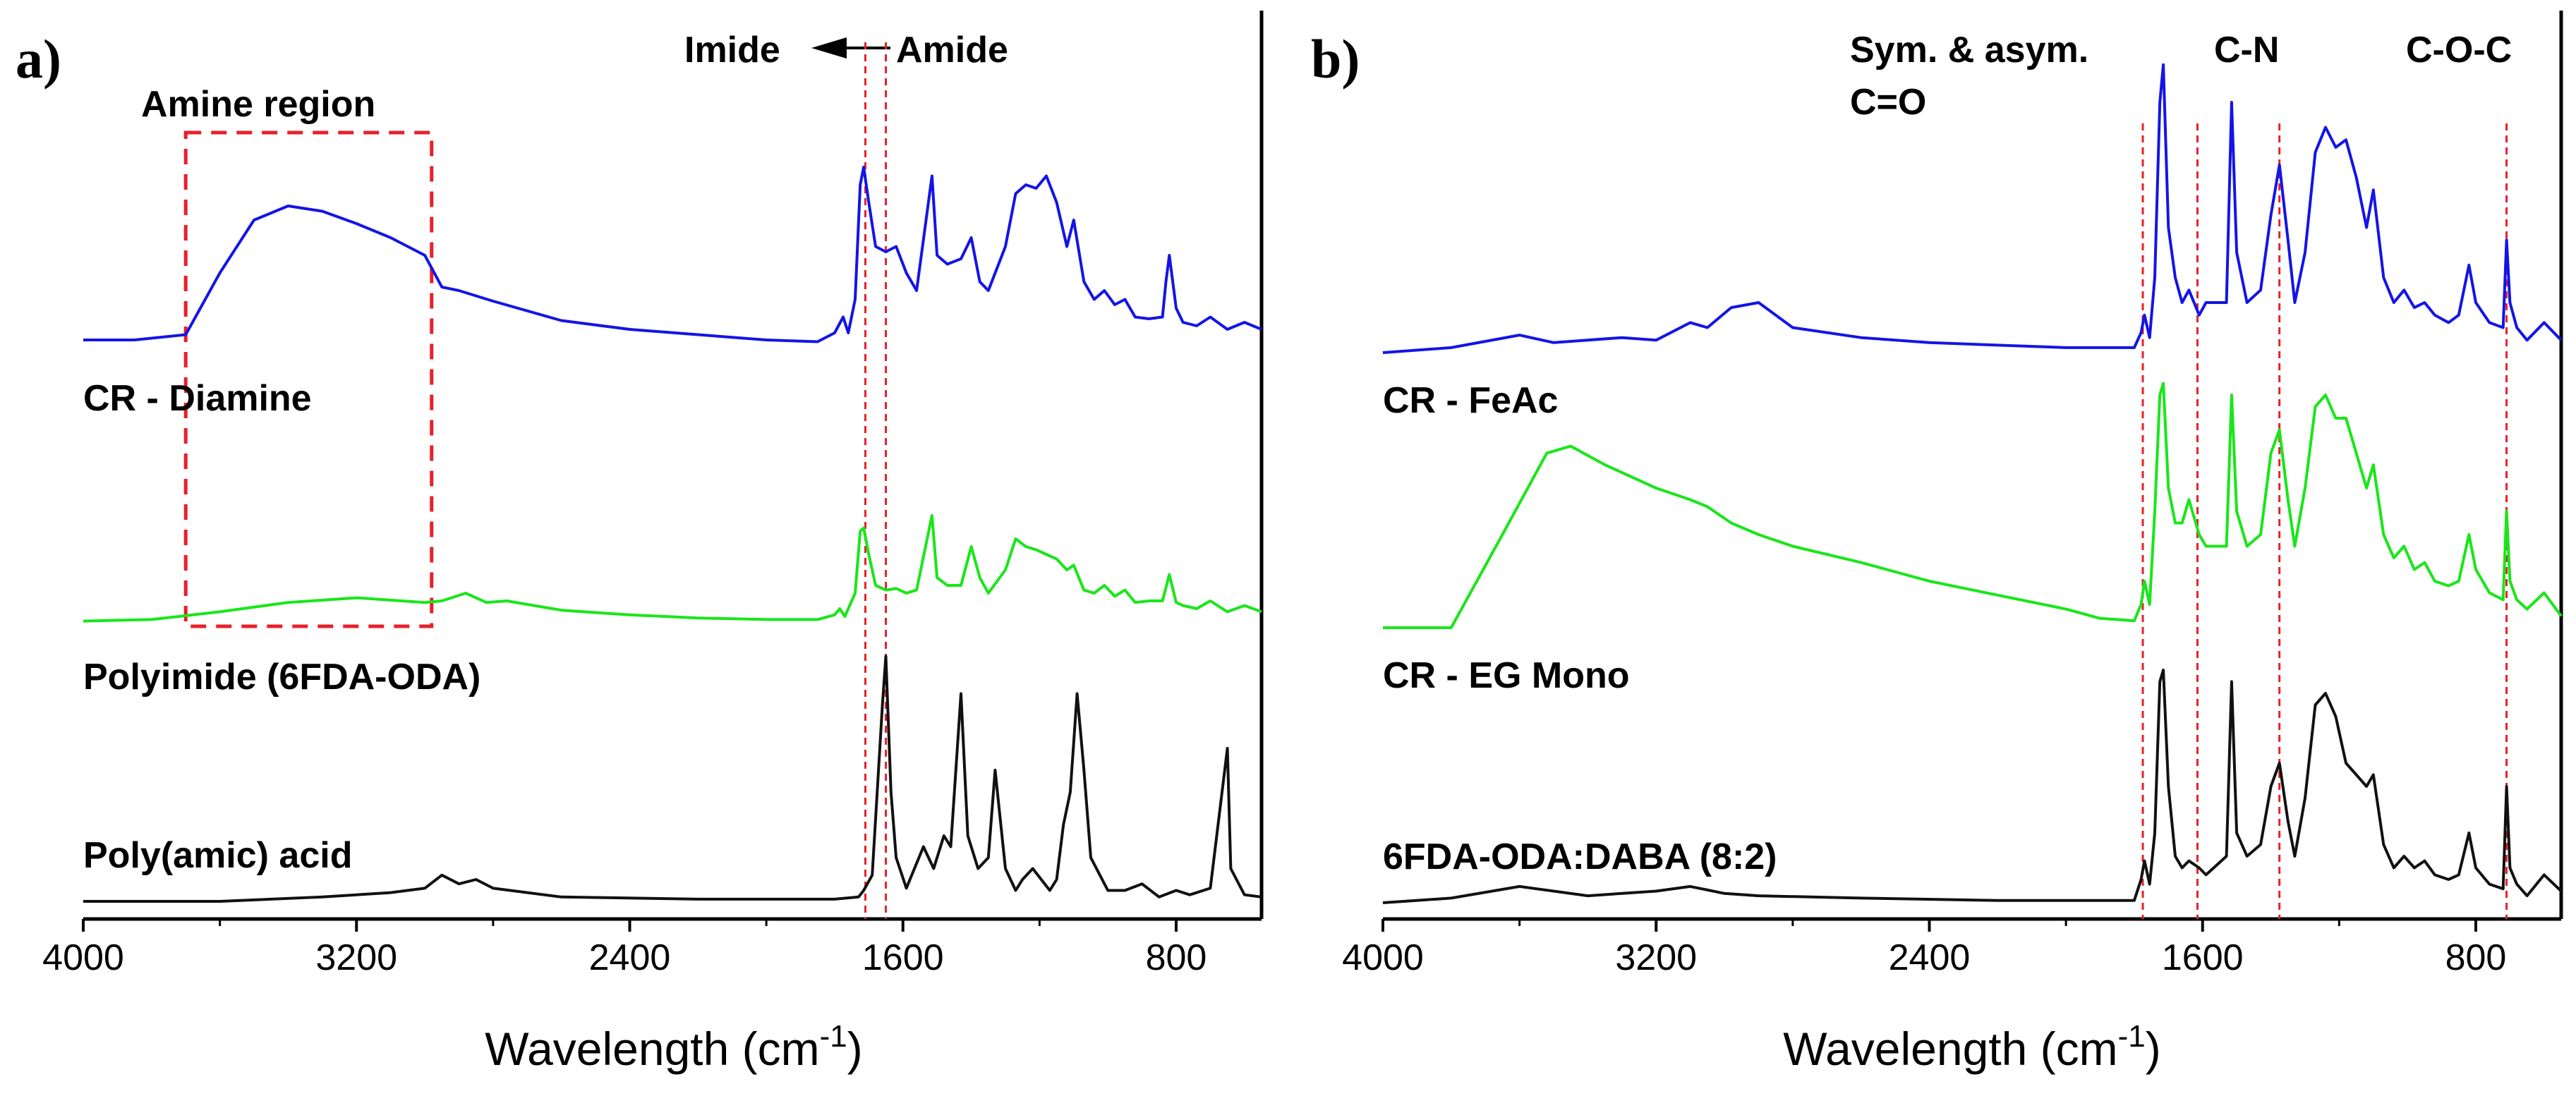 This screenshot has height=1108, width=2576. What do you see at coordinates (1580, 856) in the screenshot?
I see `trace-label-6fda-oda-daba: 6FDA-ODA:DABA (8:2)` at bounding box center [1580, 856].